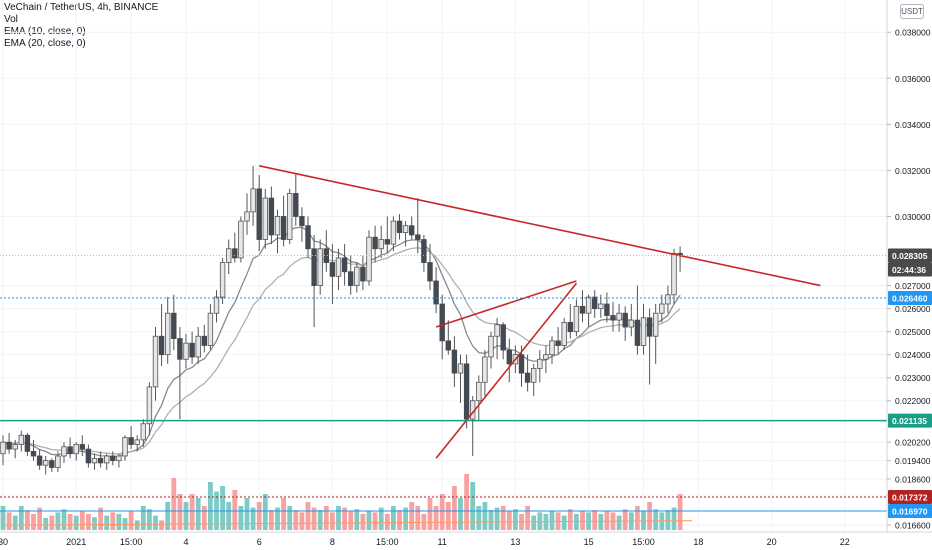 This screenshot has width=932, height=550. Describe the element at coordinates (913, 526) in the screenshot. I see `price-tick-label: 0.016600` at that location.